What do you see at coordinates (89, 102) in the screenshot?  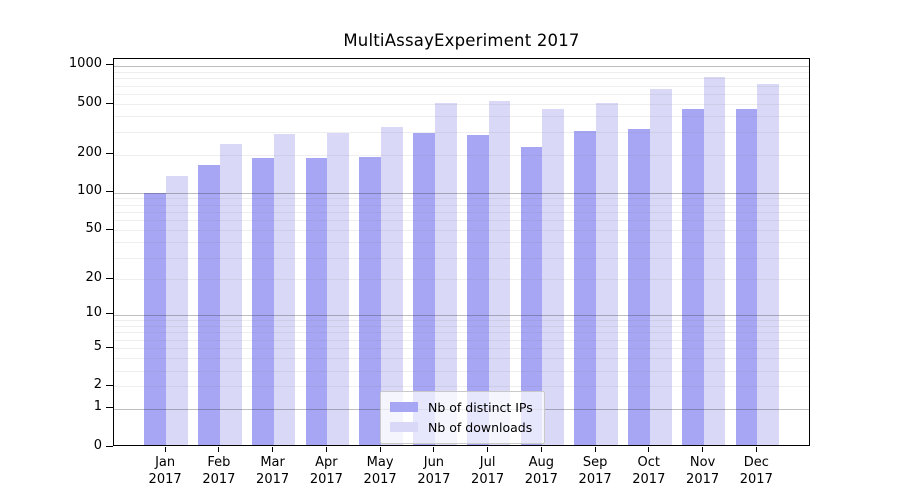 I see `y-tick-label-500: 500` at bounding box center [89, 102].